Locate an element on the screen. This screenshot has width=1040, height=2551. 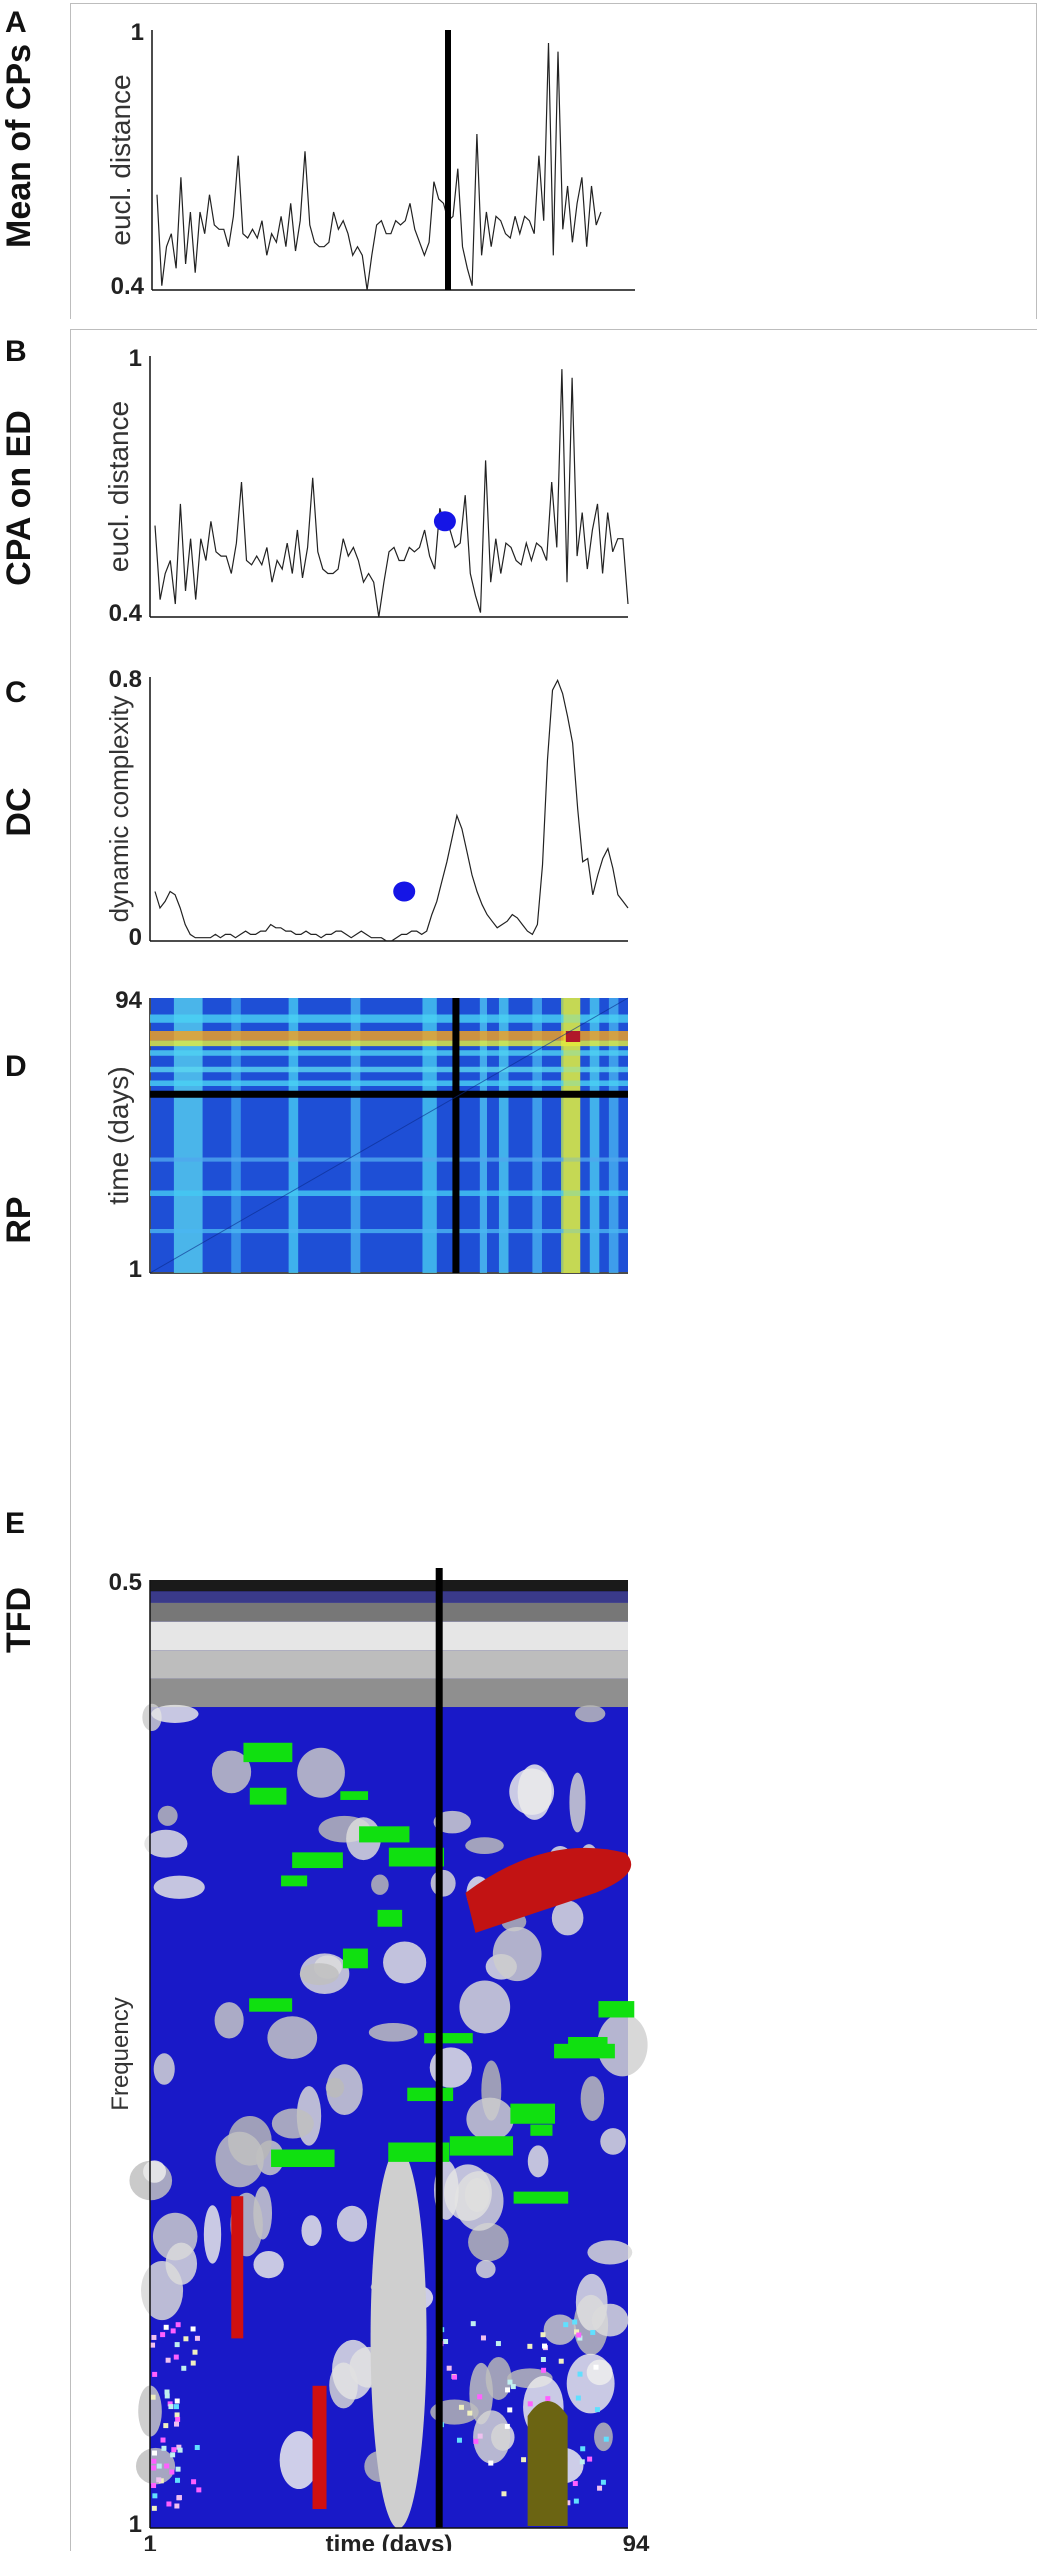
x-tick-label-left-4: 1 is located at coordinates (149, 2541).